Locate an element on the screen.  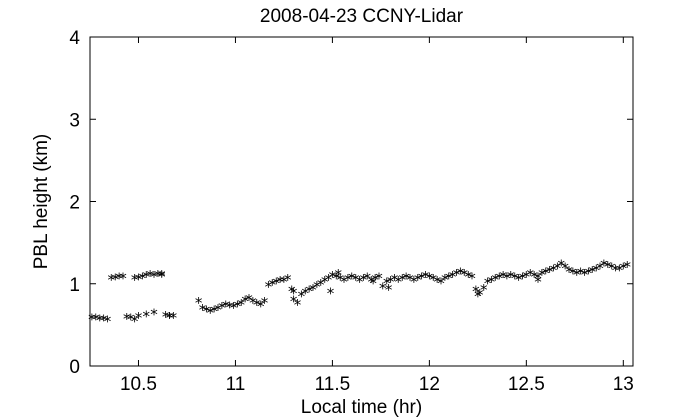
y-tick-label: 0 is located at coordinates (74, 367).